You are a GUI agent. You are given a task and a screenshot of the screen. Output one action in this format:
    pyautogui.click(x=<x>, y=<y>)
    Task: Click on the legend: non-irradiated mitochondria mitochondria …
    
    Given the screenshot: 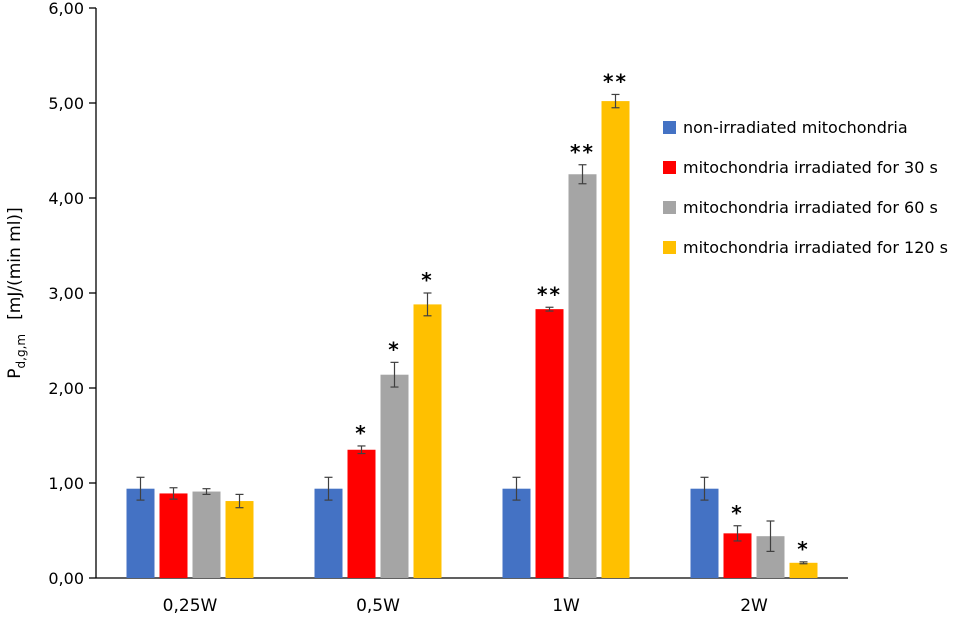 What is the action you would take?
    pyautogui.click(x=805, y=187)
    